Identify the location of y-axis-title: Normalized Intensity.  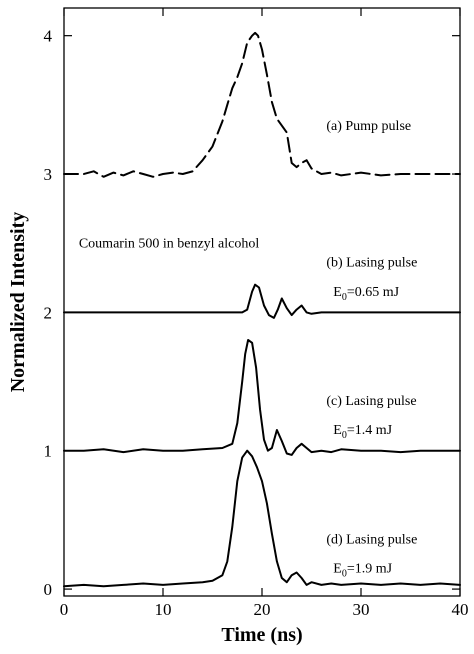
(18, 302).